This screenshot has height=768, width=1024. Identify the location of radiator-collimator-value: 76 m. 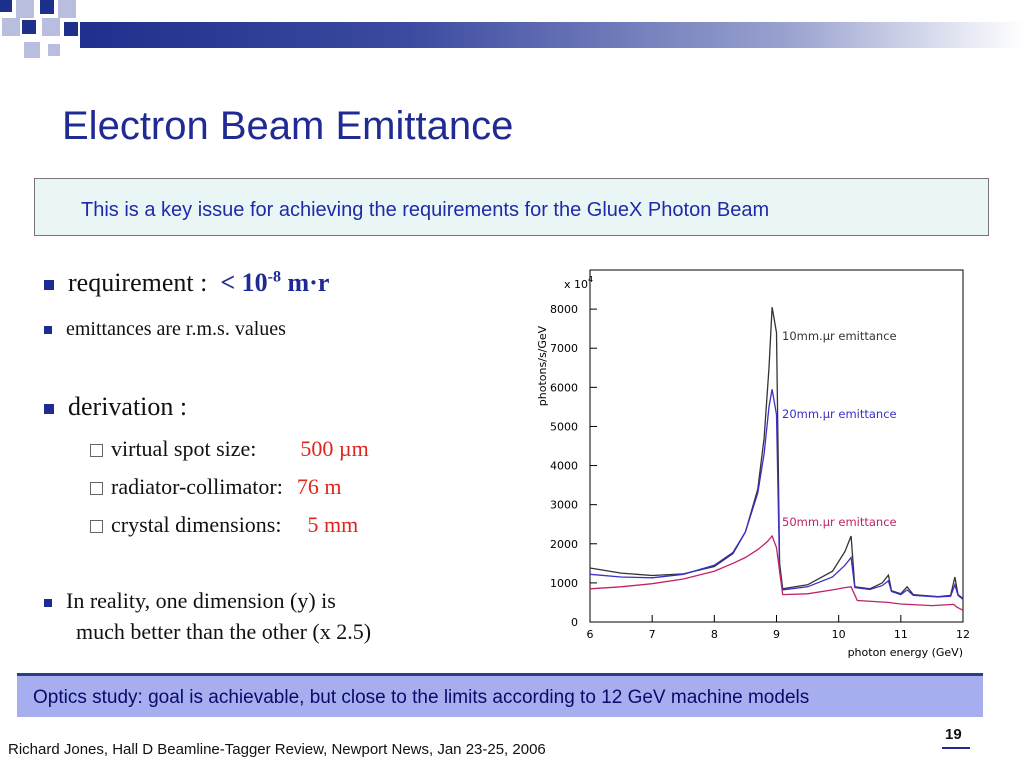
(319, 486).